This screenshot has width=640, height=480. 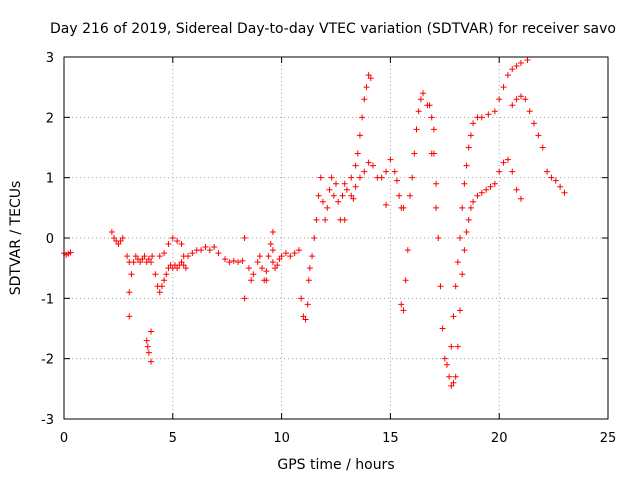 I want to click on x-tick-label: 20, so click(x=499, y=438).